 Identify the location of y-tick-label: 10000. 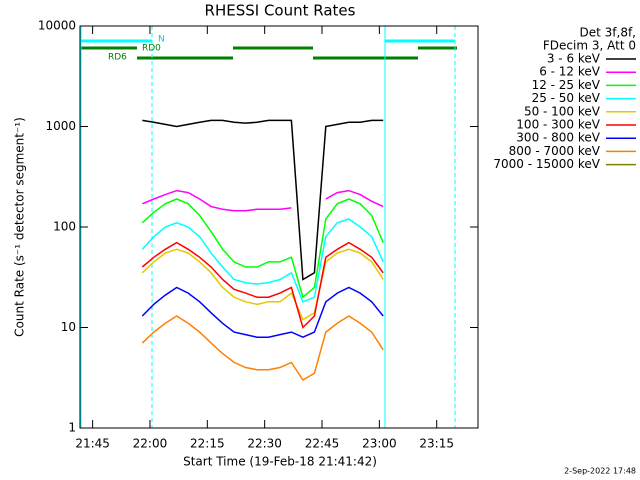
(57, 26).